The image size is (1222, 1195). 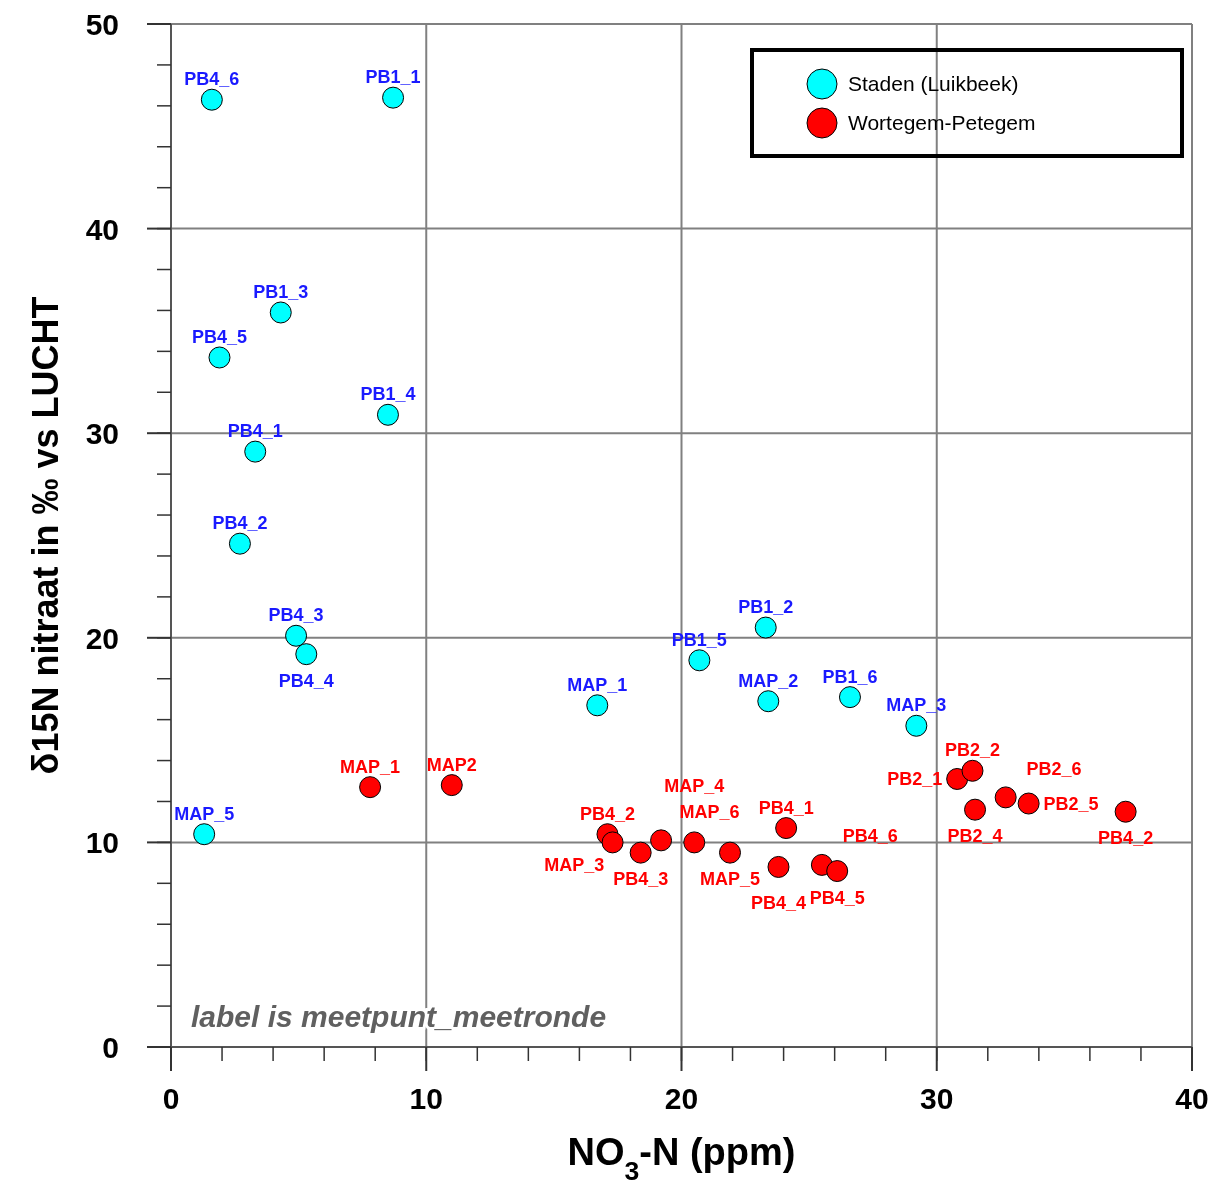 What do you see at coordinates (768, 680) in the screenshot?
I see `annotation: MAP_2` at bounding box center [768, 680].